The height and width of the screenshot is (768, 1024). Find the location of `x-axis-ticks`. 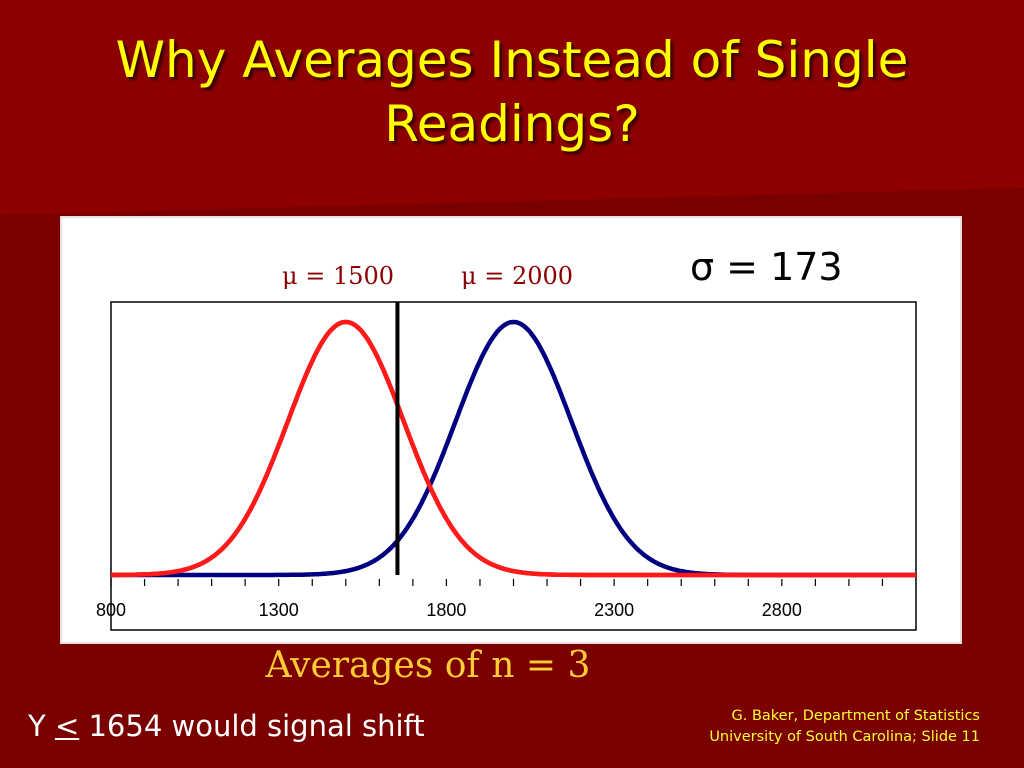

x-axis-ticks is located at coordinates (497, 582).